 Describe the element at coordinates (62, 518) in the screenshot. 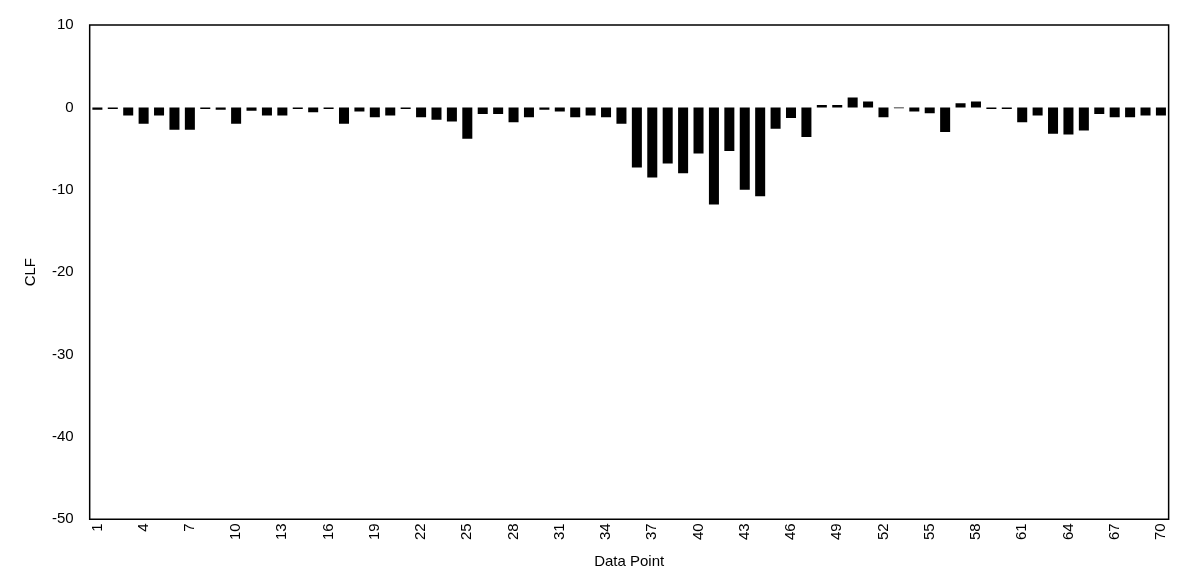

I see `y-tick-label: -50` at that location.